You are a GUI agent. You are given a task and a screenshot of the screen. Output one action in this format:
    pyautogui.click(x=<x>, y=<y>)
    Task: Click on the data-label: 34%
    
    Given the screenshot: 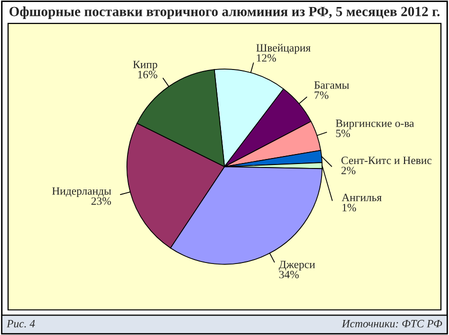 What is the action you would take?
    pyautogui.click(x=289, y=274)
    